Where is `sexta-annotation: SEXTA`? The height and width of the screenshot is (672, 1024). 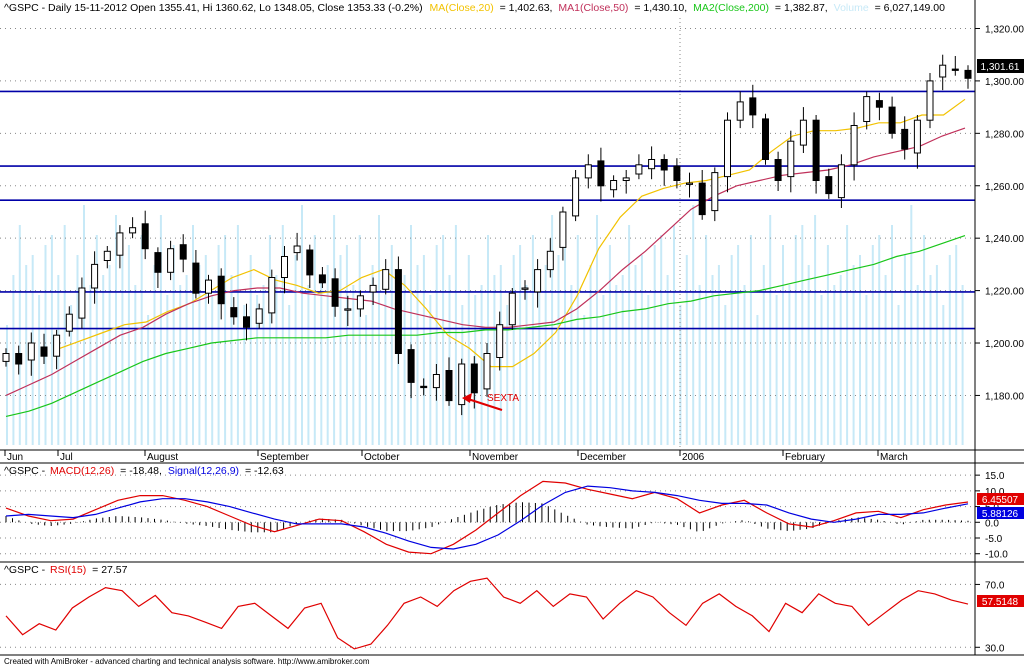
sexta-annotation: SEXTA is located at coordinates (490, 402).